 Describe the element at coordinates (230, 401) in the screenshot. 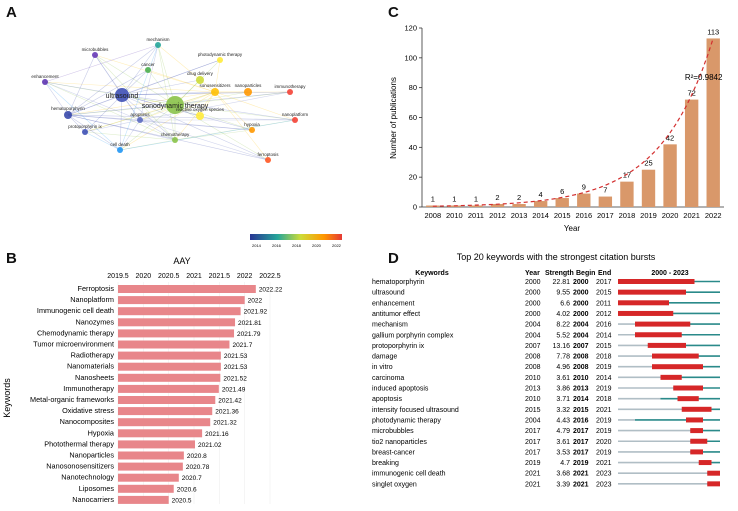

I see `aay-value-label: 2021.42` at that location.